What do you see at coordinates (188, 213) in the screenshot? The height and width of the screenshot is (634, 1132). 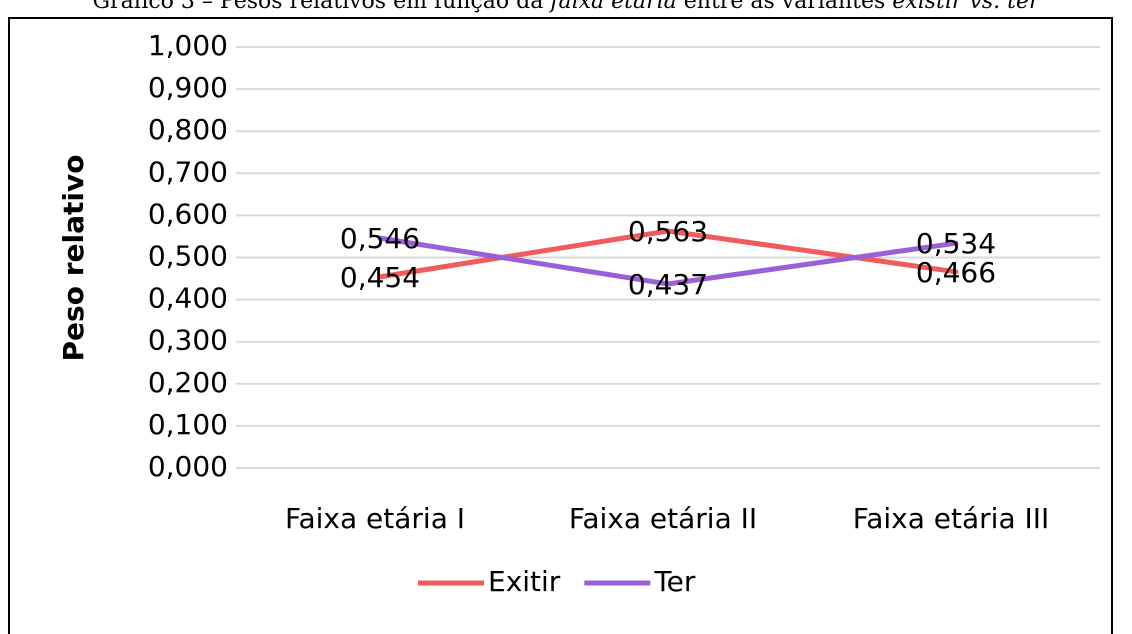 I see `y-tick-label: 0,600` at bounding box center [188, 213].